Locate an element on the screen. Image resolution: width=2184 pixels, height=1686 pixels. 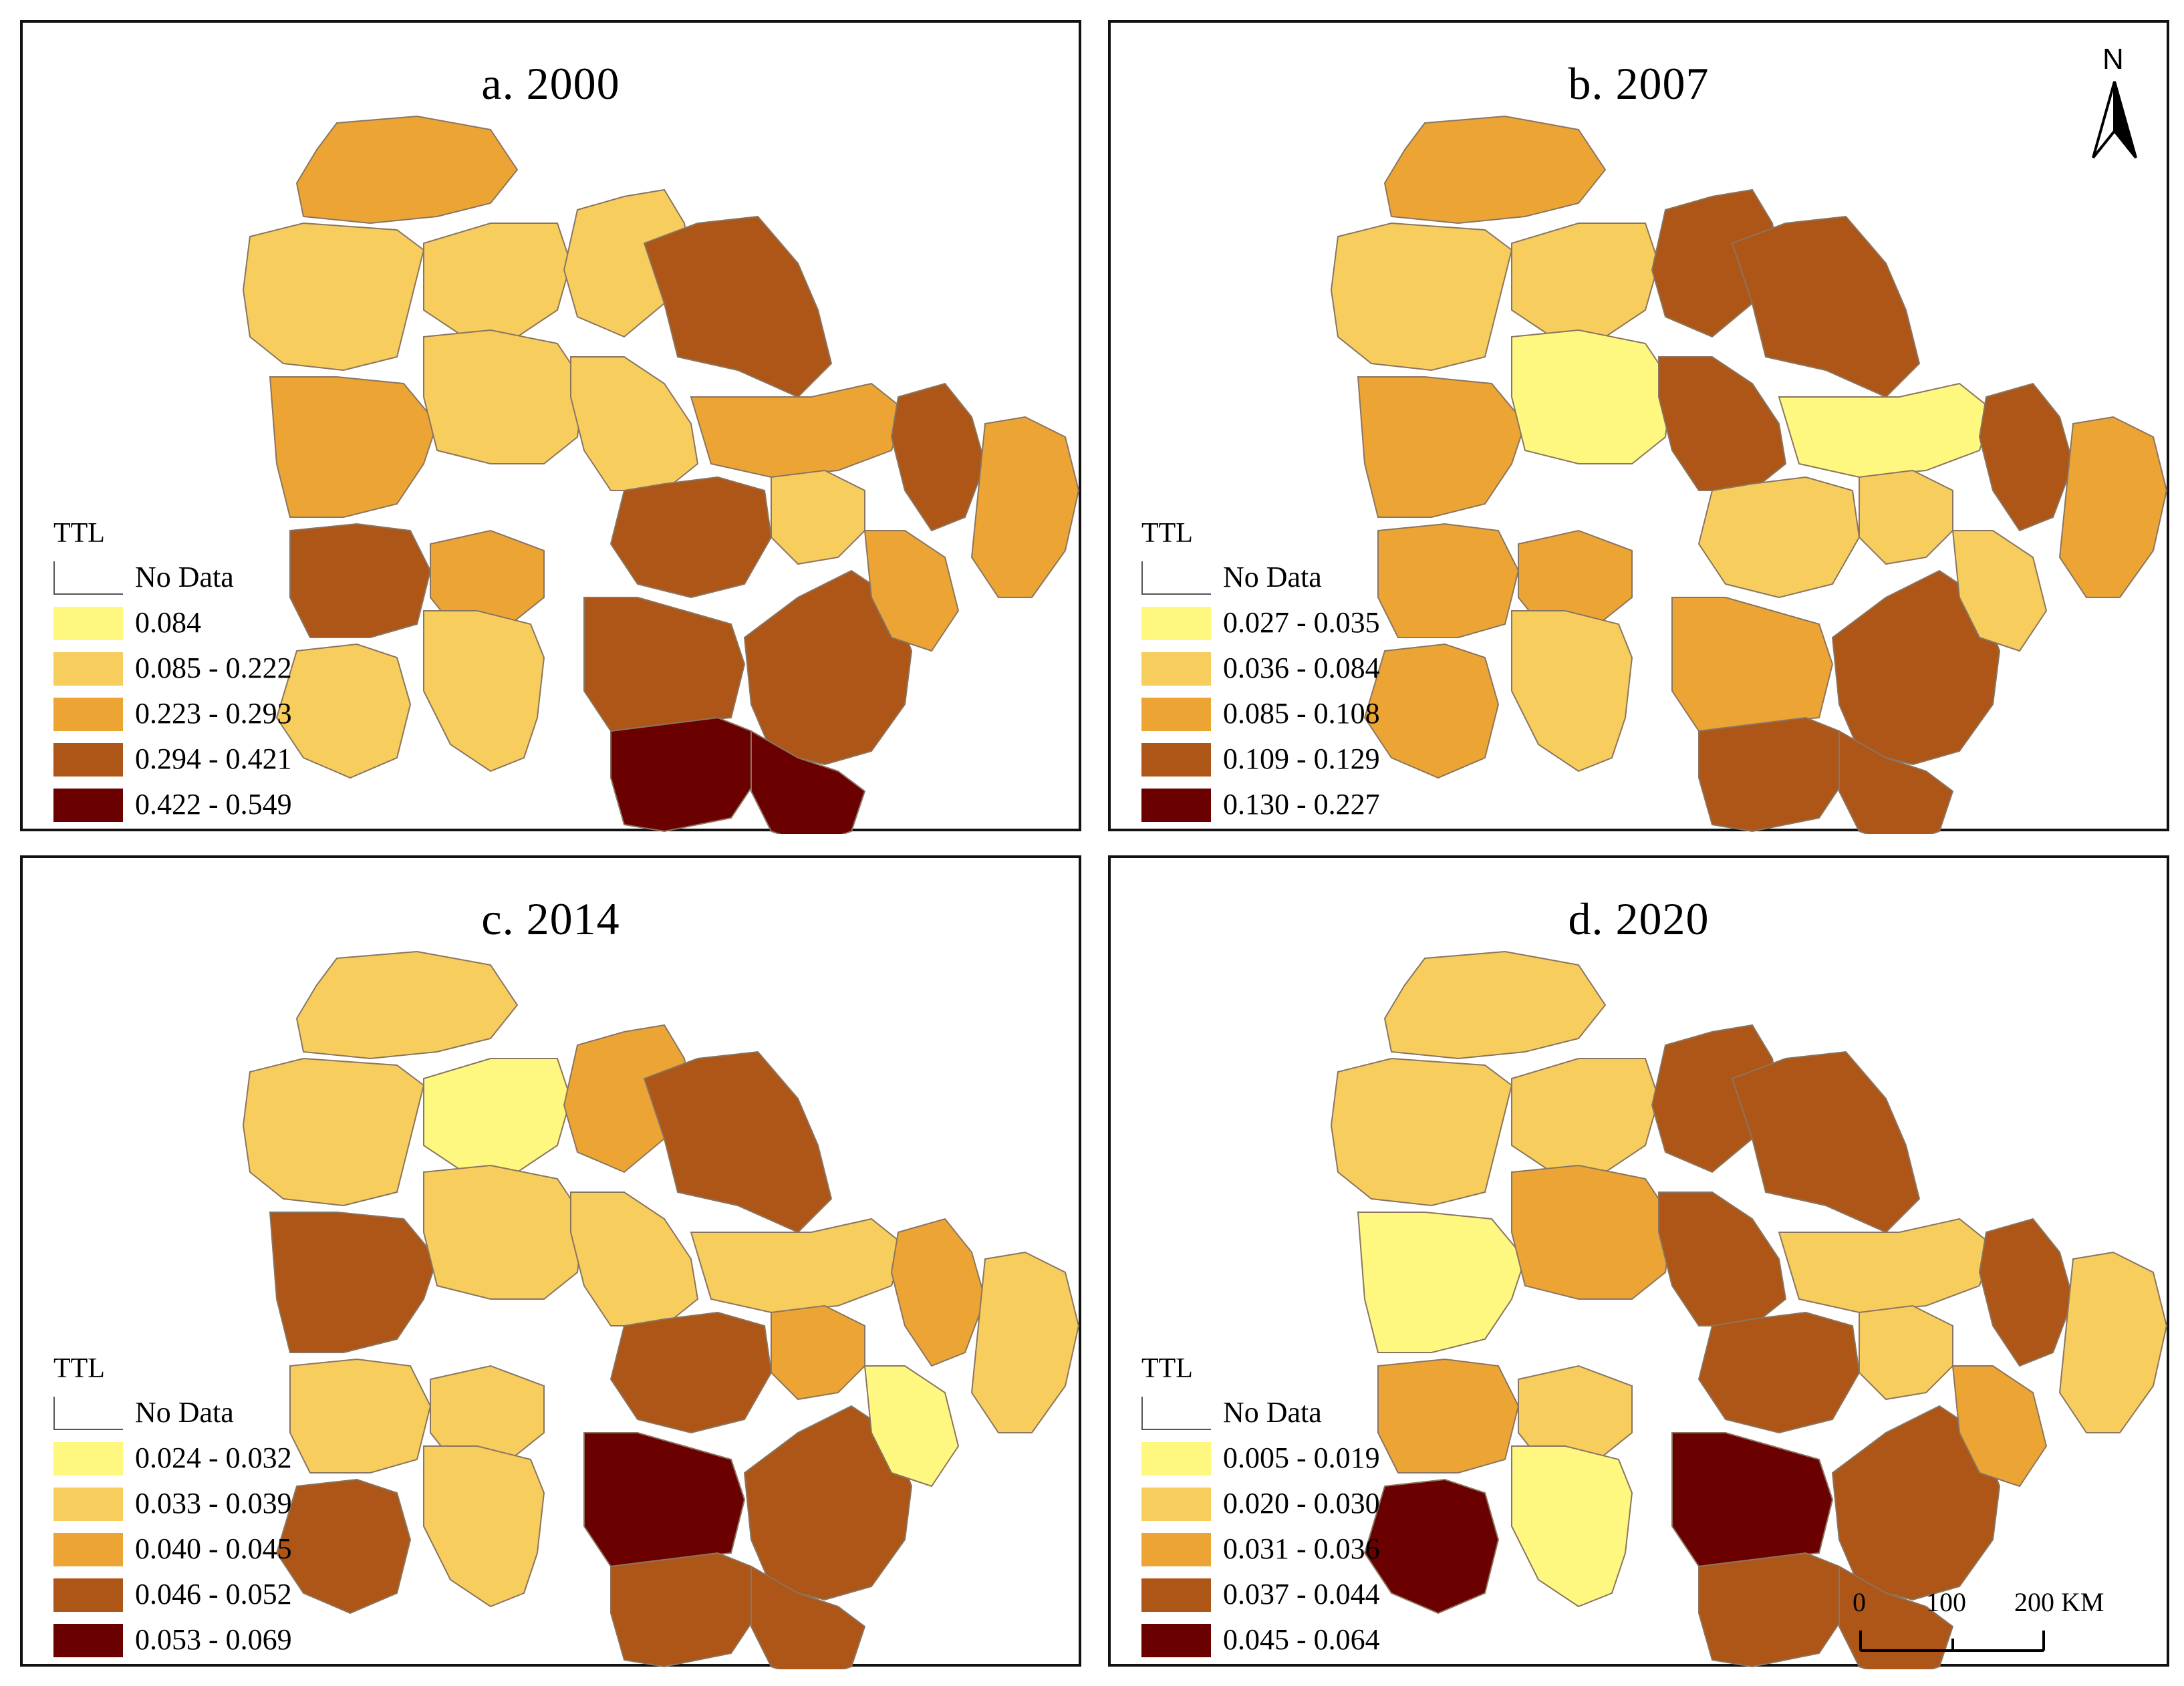
legend-item: 0.109 - 0.129 is located at coordinates (1315, 760).